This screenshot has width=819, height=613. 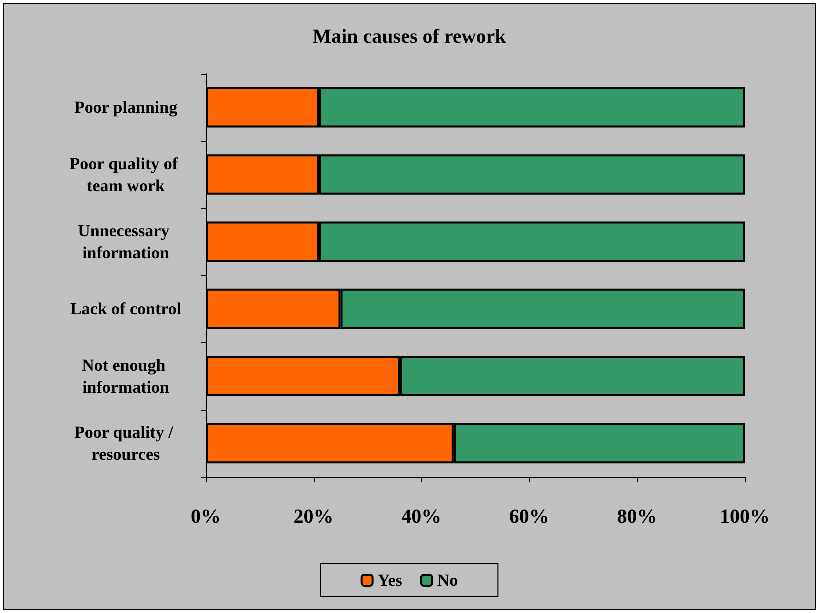 I want to click on legend-label: Yes, so click(x=390, y=580).